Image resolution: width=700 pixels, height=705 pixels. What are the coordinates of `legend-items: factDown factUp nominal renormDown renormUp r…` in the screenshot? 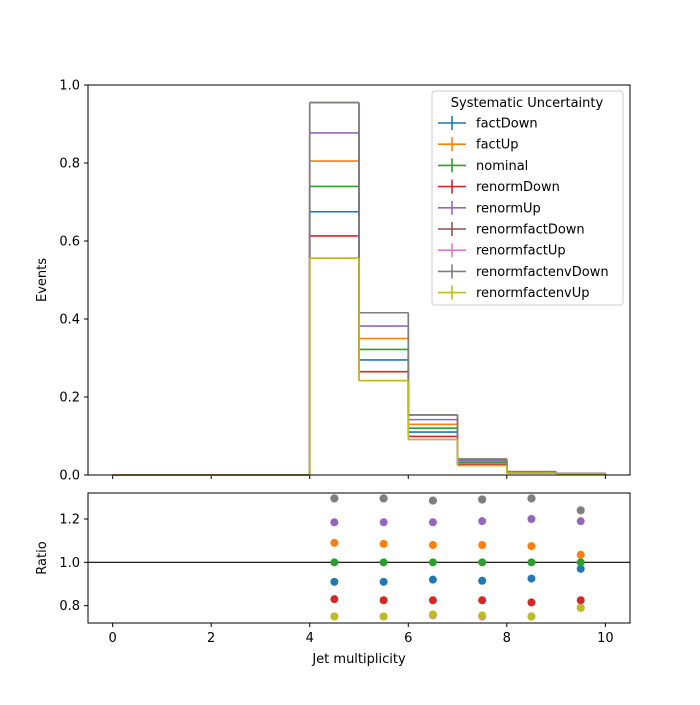 It's located at (523, 208).